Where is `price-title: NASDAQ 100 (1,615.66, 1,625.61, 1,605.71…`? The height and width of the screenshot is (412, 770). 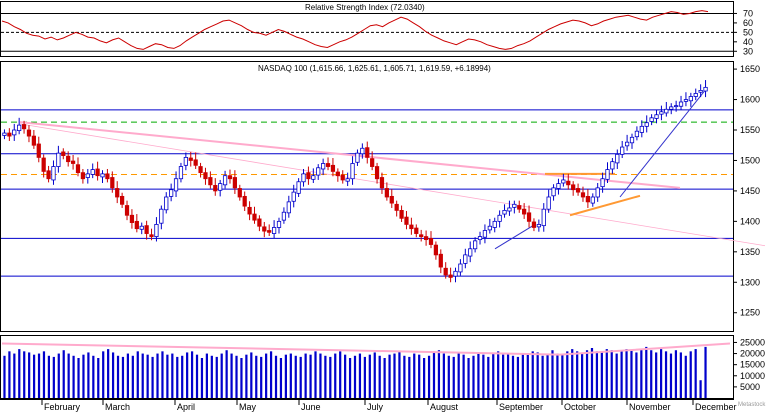 price-title: NASDAQ 100 (1,615.66, 1,625.61, 1,605.71… is located at coordinates (374, 68).